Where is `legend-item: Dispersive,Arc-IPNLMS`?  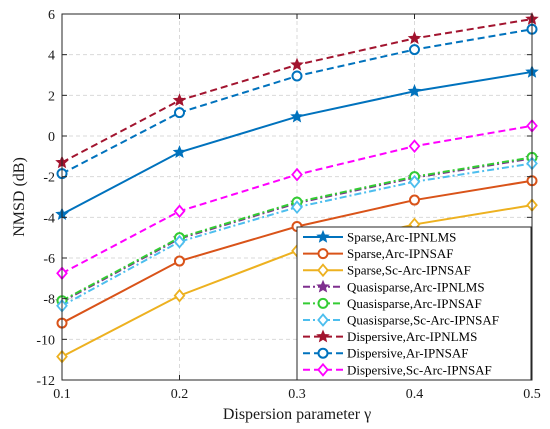
legend-item: Dispersive,Arc-IPNLMS is located at coordinates (390, 336).